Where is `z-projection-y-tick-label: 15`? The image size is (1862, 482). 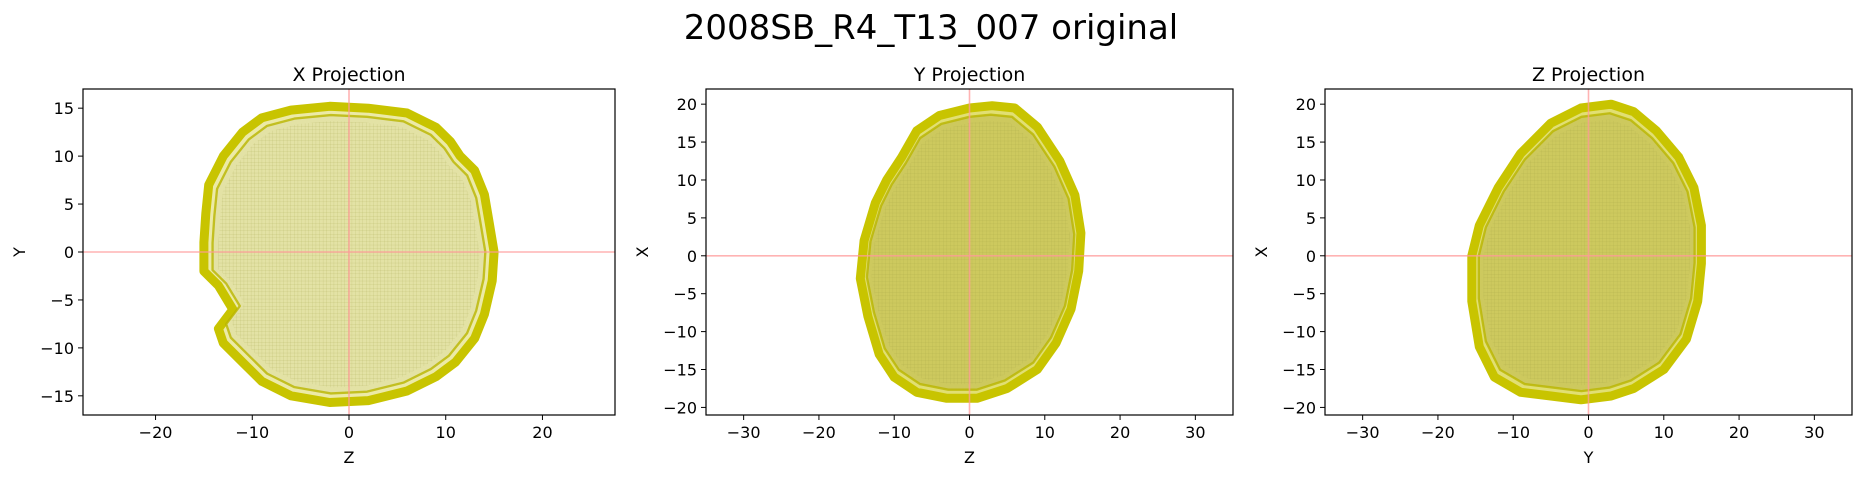
z-projection-y-tick-label: 15 is located at coordinates (1306, 142).